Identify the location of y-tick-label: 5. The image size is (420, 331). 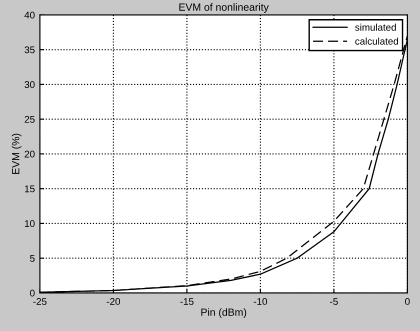
(32, 258).